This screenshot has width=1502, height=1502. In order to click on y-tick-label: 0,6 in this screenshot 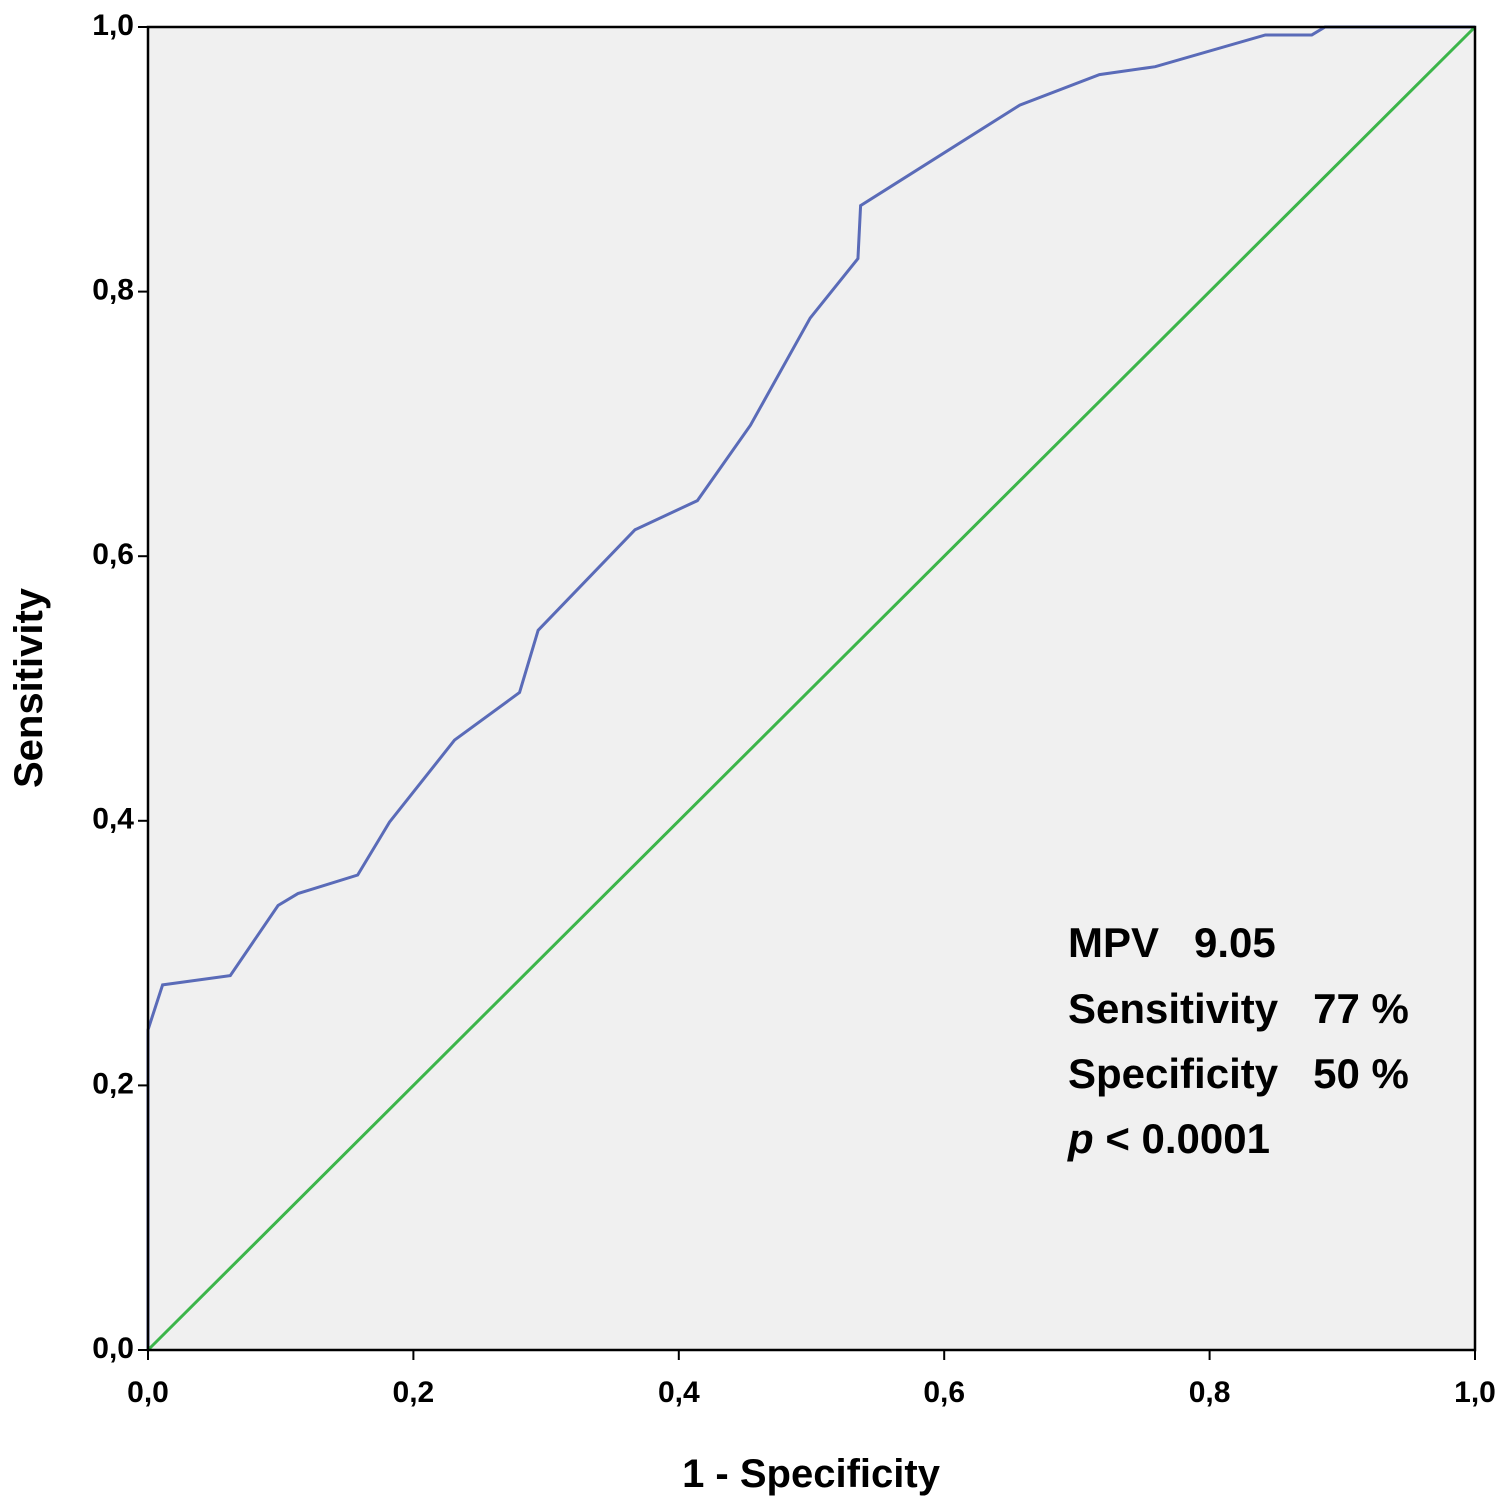, I will do `click(113, 554)`.